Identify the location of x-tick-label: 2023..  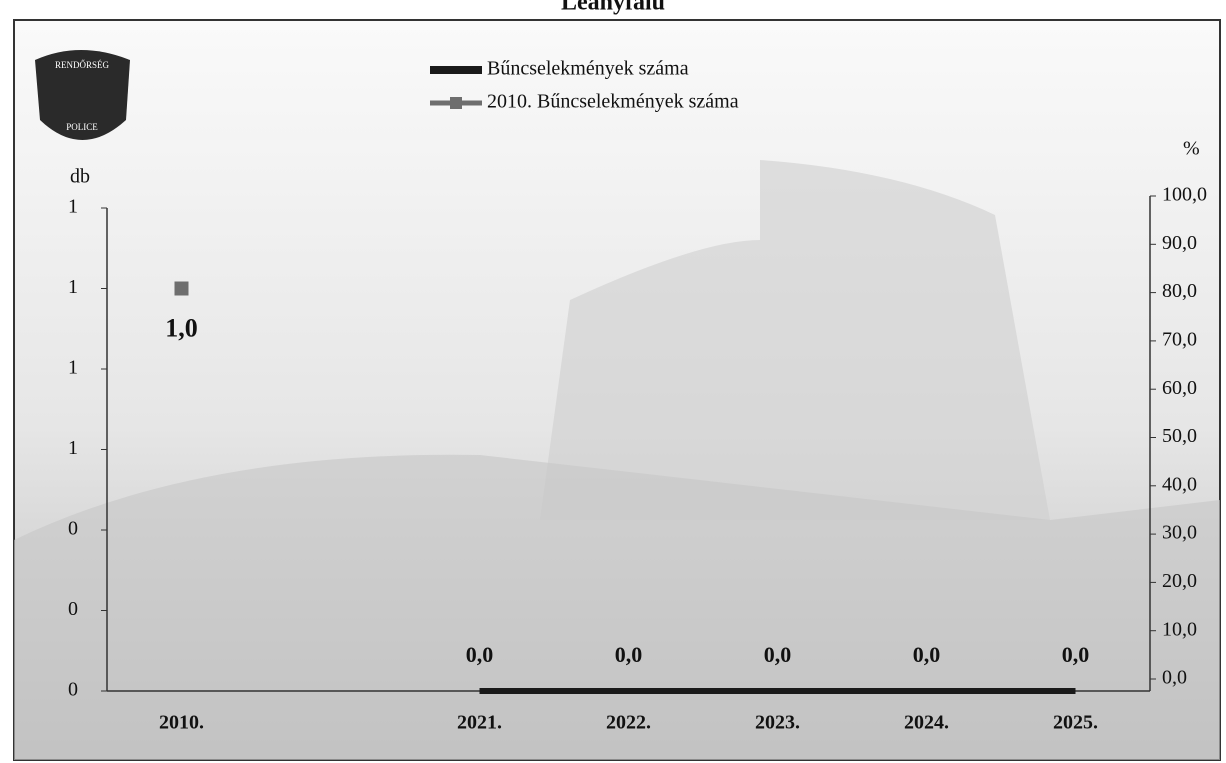
(777, 723).